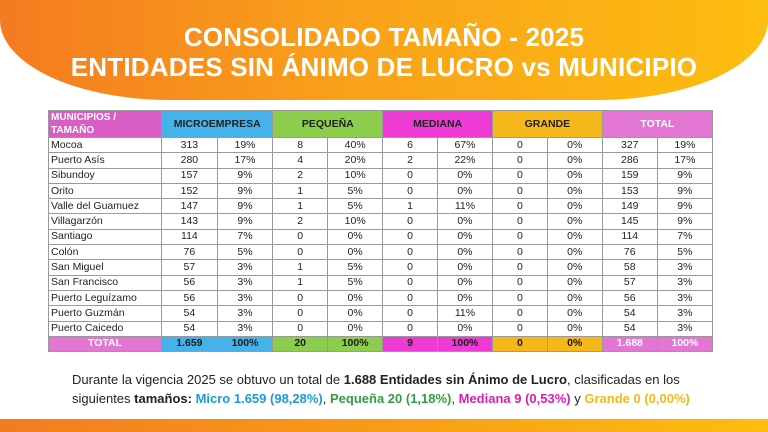 The image size is (768, 432). What do you see at coordinates (105, 298) in the screenshot?
I see `municipio-name: Puerto Leguízamo` at bounding box center [105, 298].